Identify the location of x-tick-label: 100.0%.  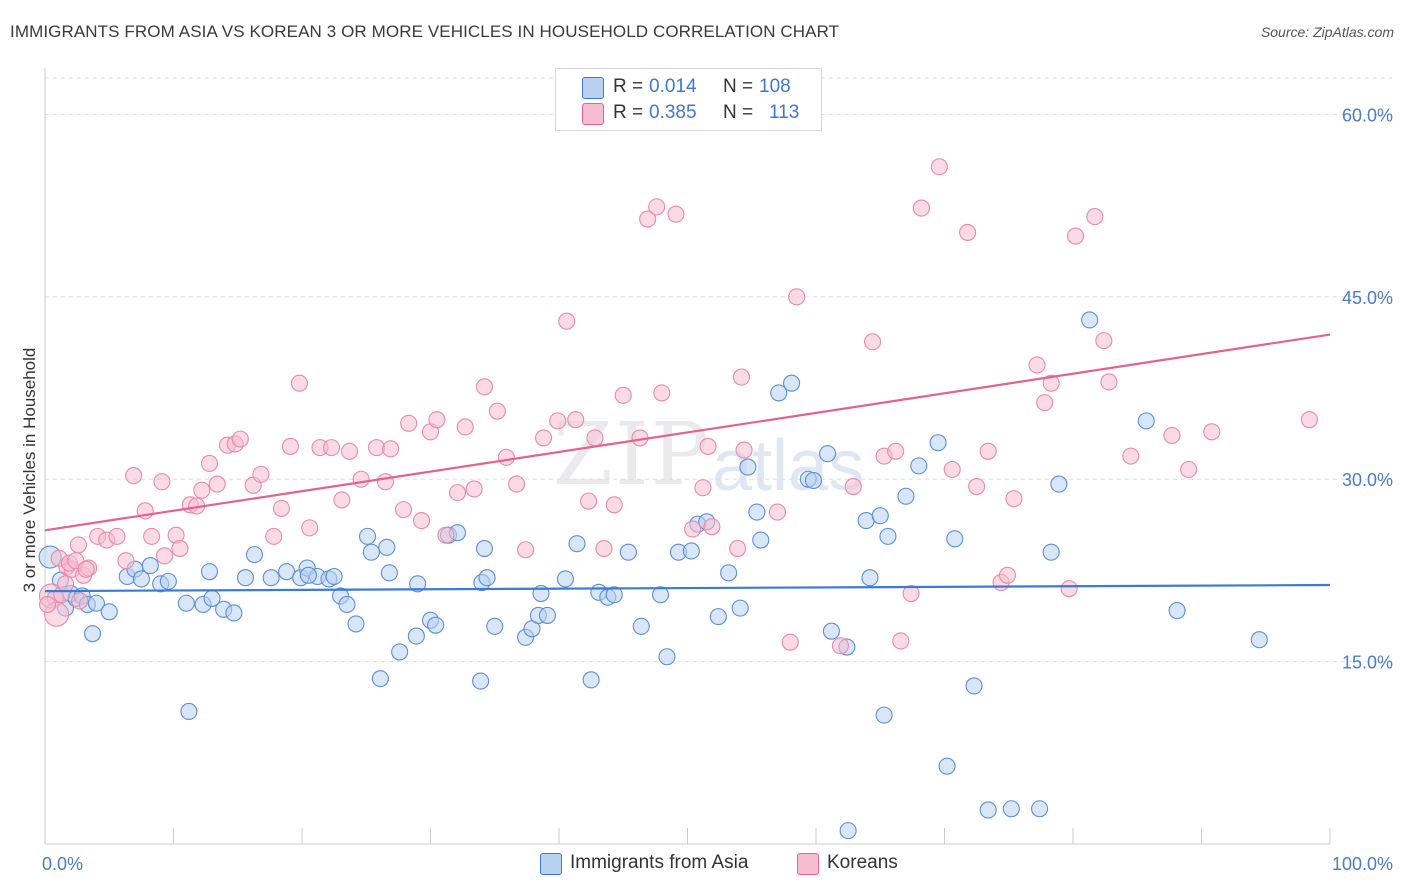
(1362, 864).